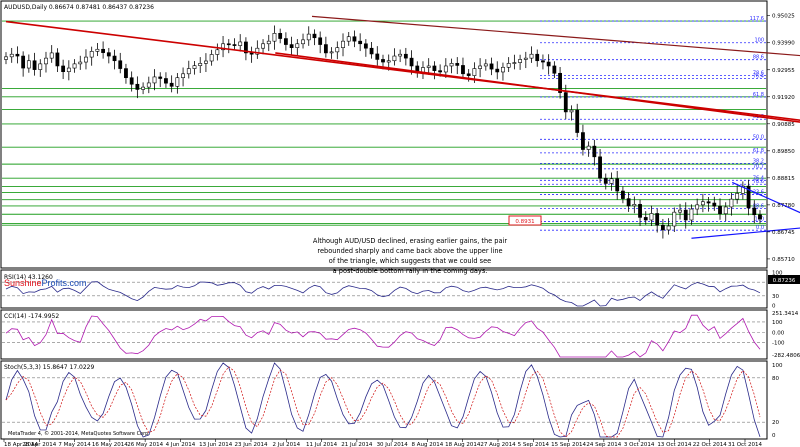  I want to click on current-price-label: 0.87236, so click(784, 281).